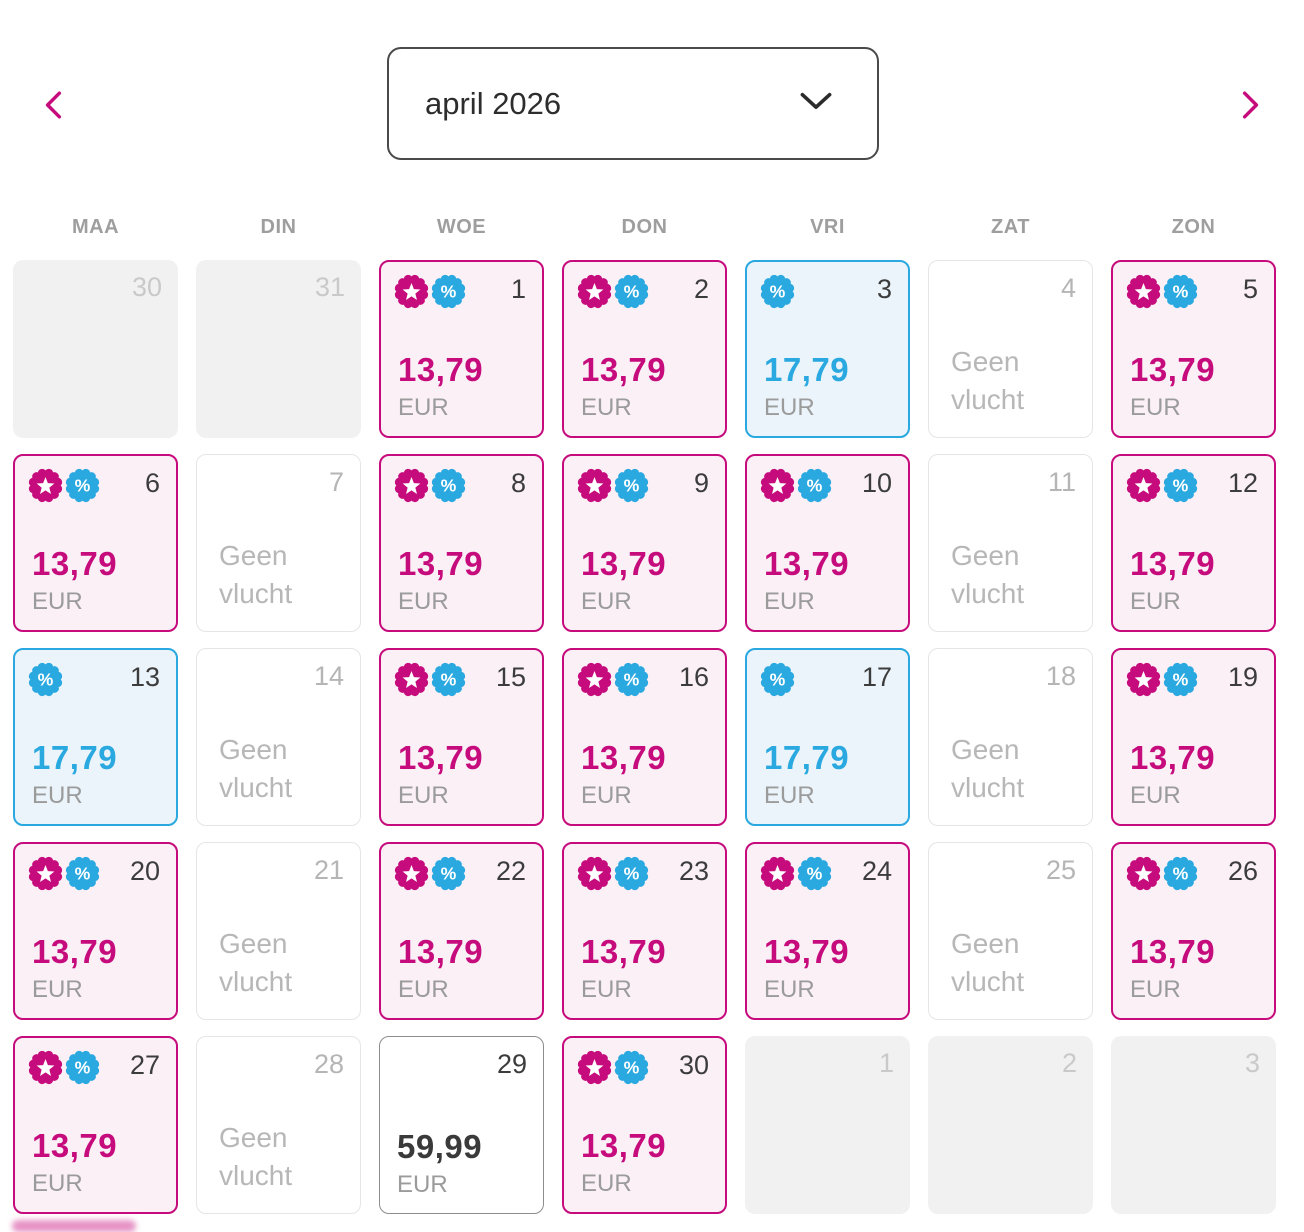 The image size is (1304, 1232). I want to click on day-cell-29: 29 59,99 EUR, so click(461, 1125).